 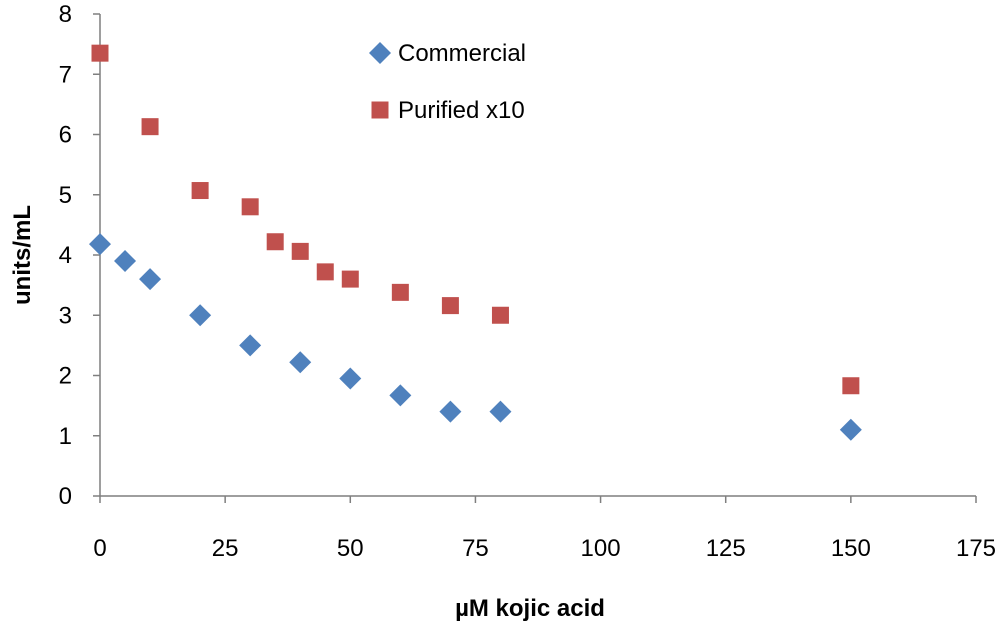 I want to click on y-tick-label: 3, so click(x=65, y=315).